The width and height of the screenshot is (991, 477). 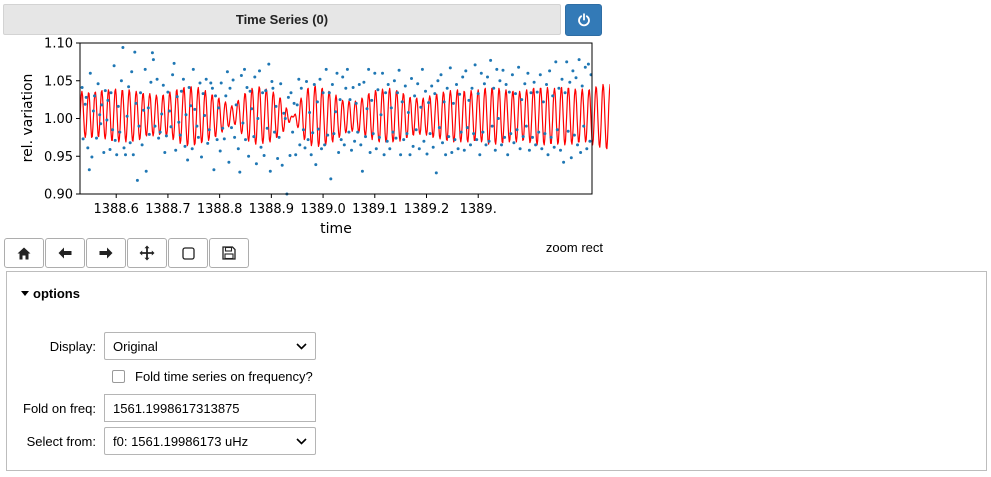 What do you see at coordinates (336, 229) in the screenshot?
I see `x-axis-label: time` at bounding box center [336, 229].